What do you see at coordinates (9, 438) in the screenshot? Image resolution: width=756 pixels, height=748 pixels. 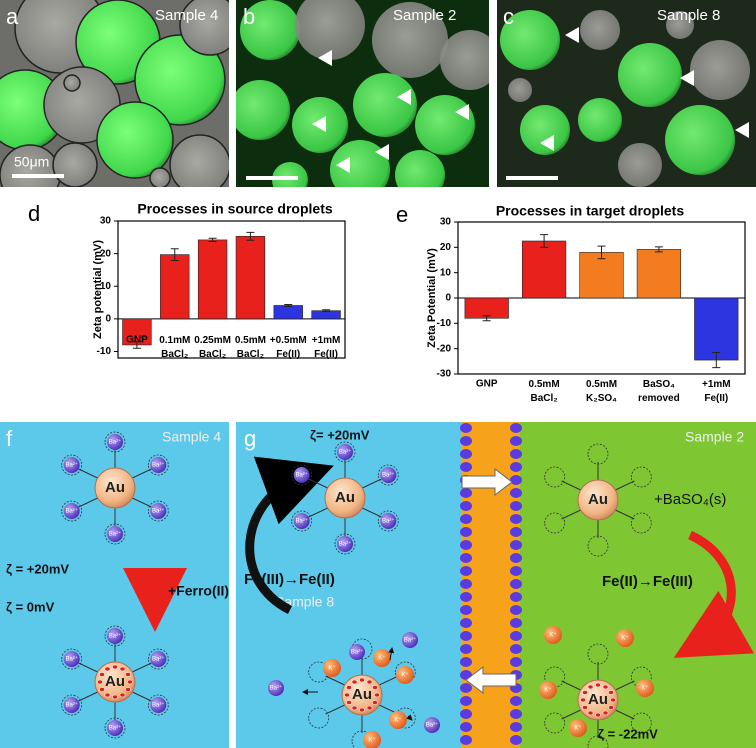 I see `panel-label: f` at bounding box center [9, 438].